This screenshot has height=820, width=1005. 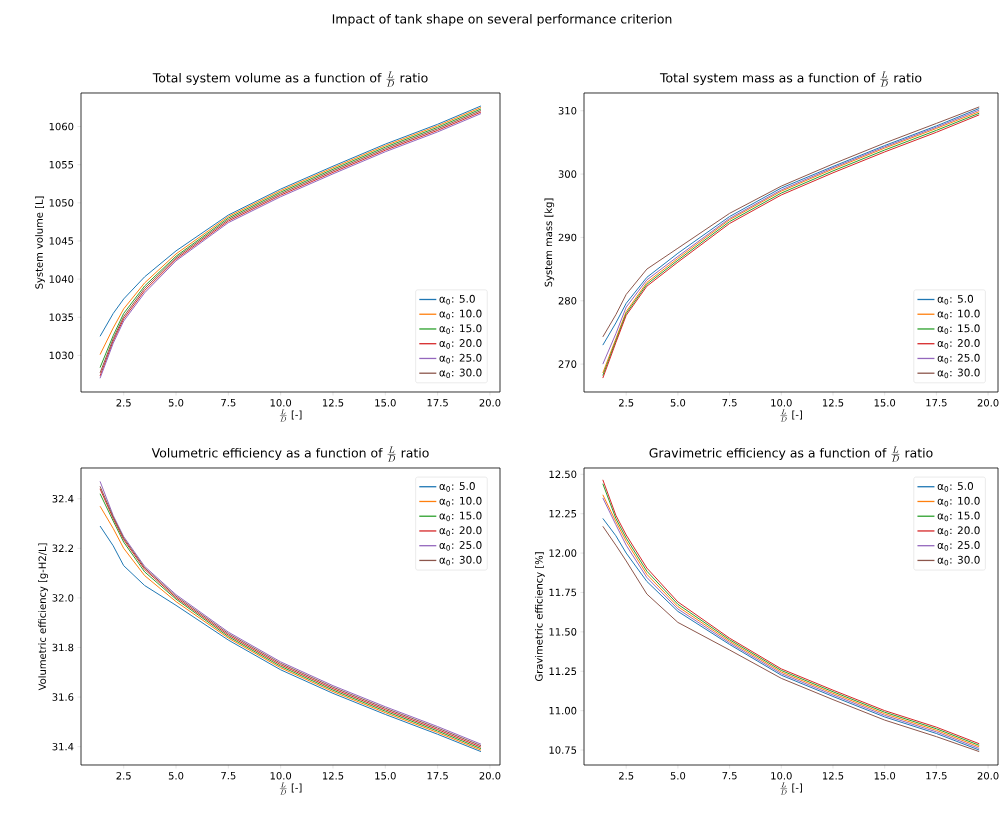 I want to click on chart-title: $\text{Total system mass as a function of }\frac{L}{D}\text{ ratio}$, so click(x=790, y=79).